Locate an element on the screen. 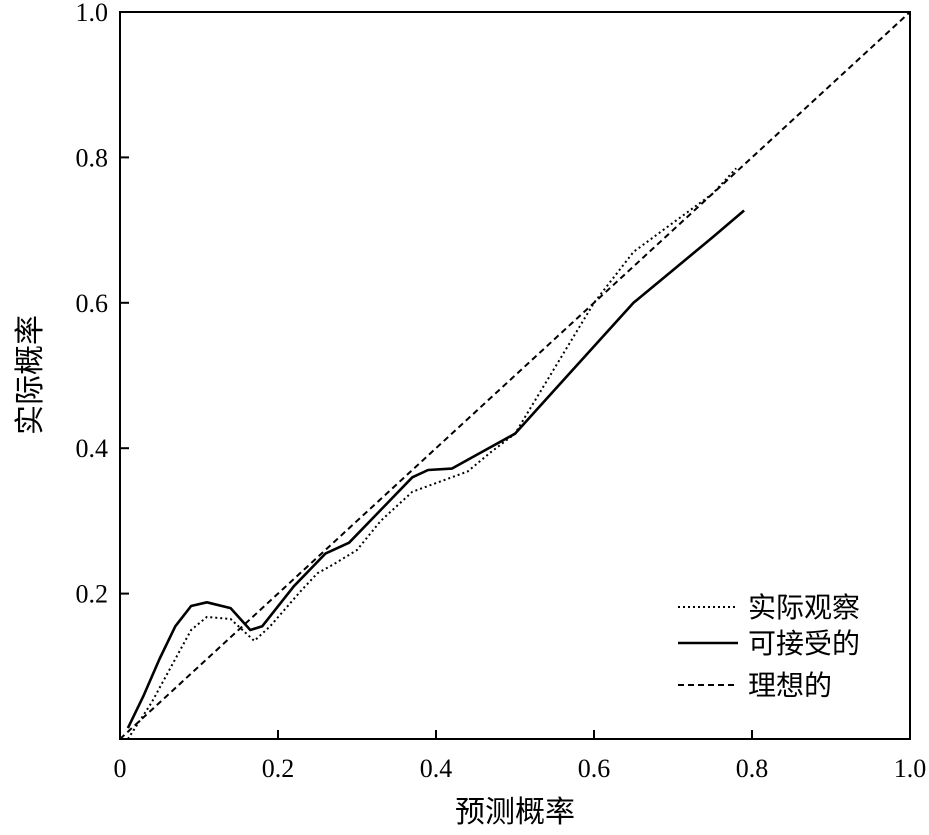 Image resolution: width=929 pixels, height=835 pixels. y-tick-label: 0.6 is located at coordinates (92, 303).